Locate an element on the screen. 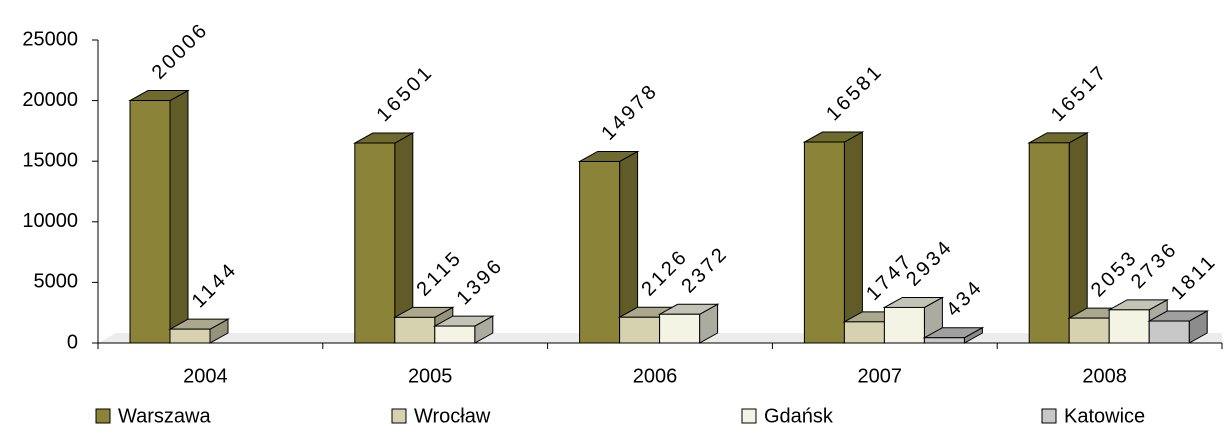 The height and width of the screenshot is (433, 1224). y-tick-label: 25000 is located at coordinates (50, 39).